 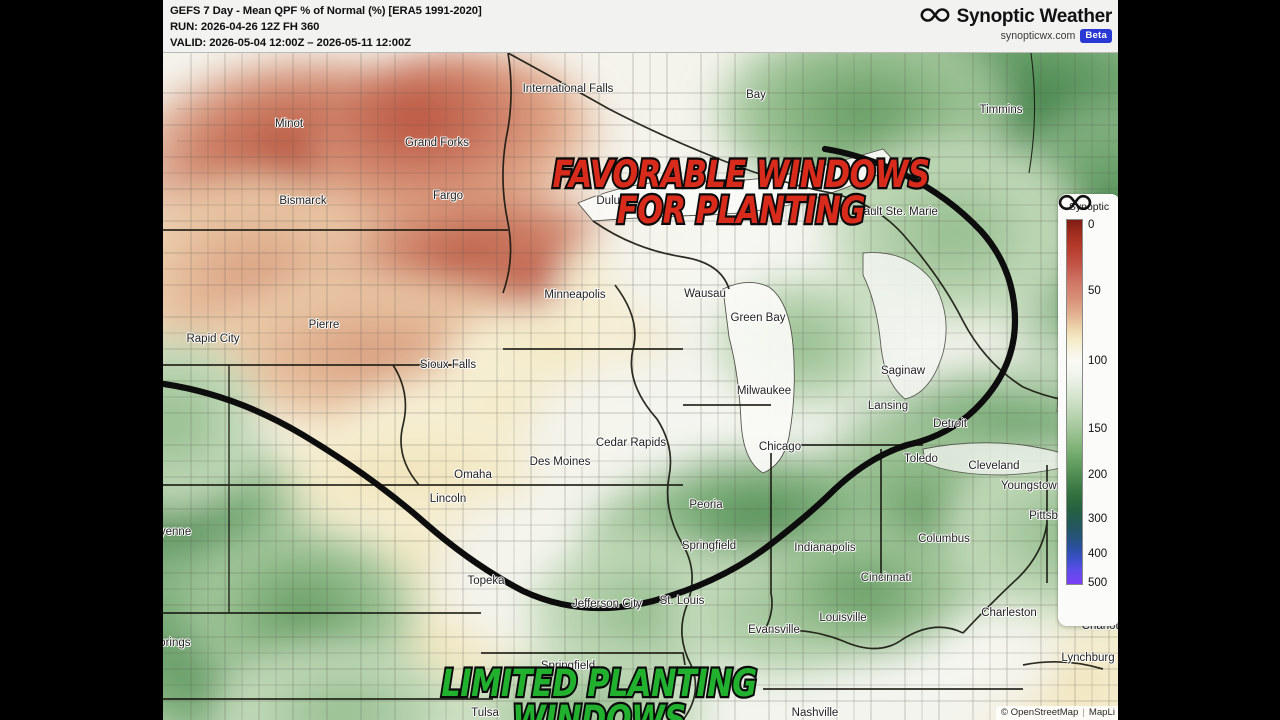 I want to click on brand-name: Synoptic Weather, so click(x=1034, y=16).